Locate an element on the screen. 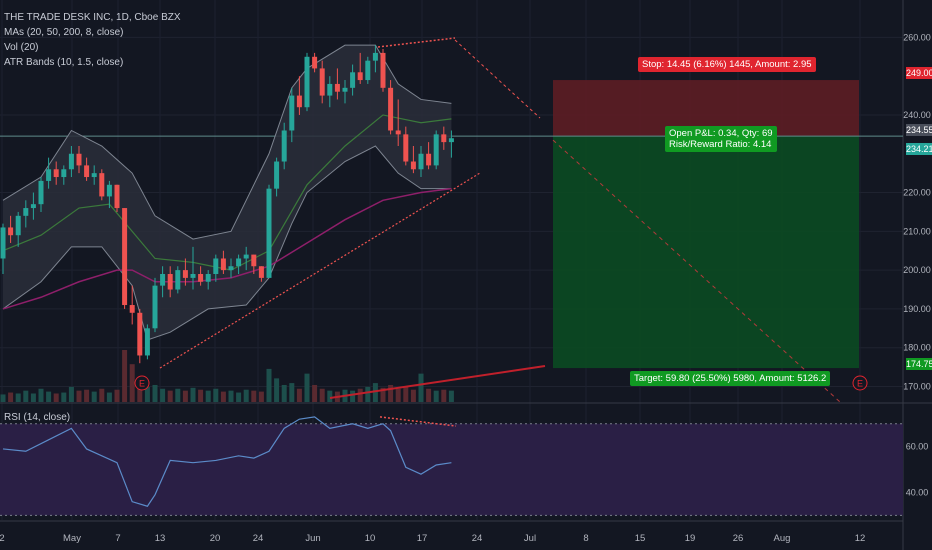 The image size is (932, 550). x-tick-label: 20 is located at coordinates (215, 538).